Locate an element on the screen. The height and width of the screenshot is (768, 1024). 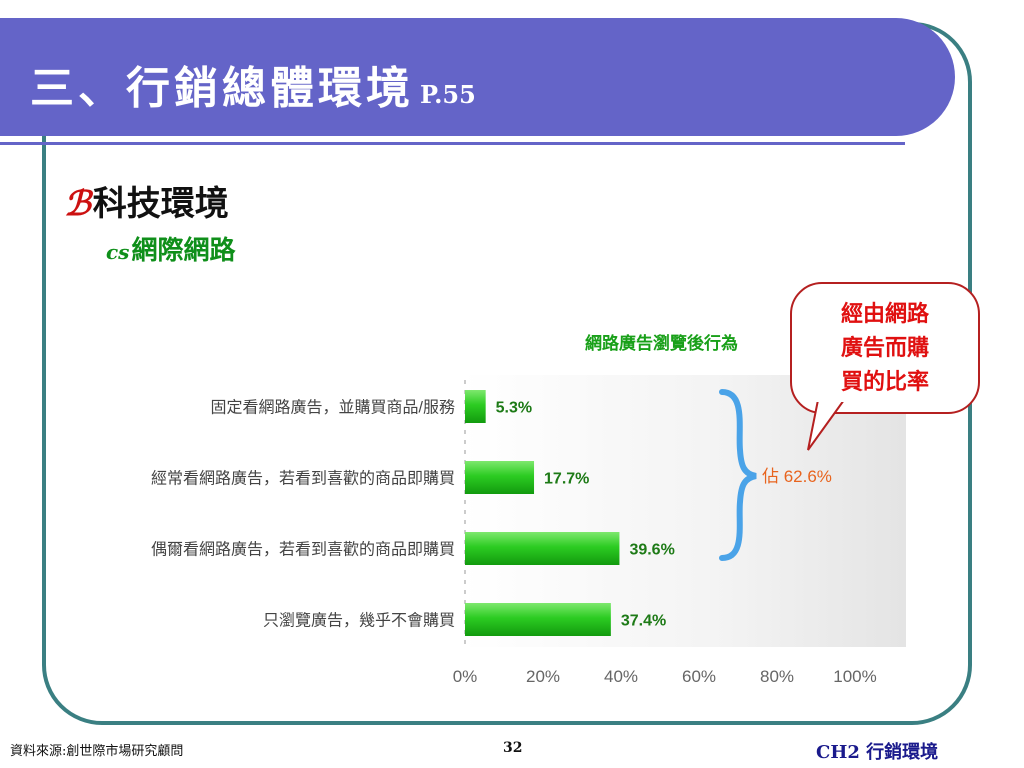
bullet-technology-label: 科技環境 is located at coordinates (160, 204).